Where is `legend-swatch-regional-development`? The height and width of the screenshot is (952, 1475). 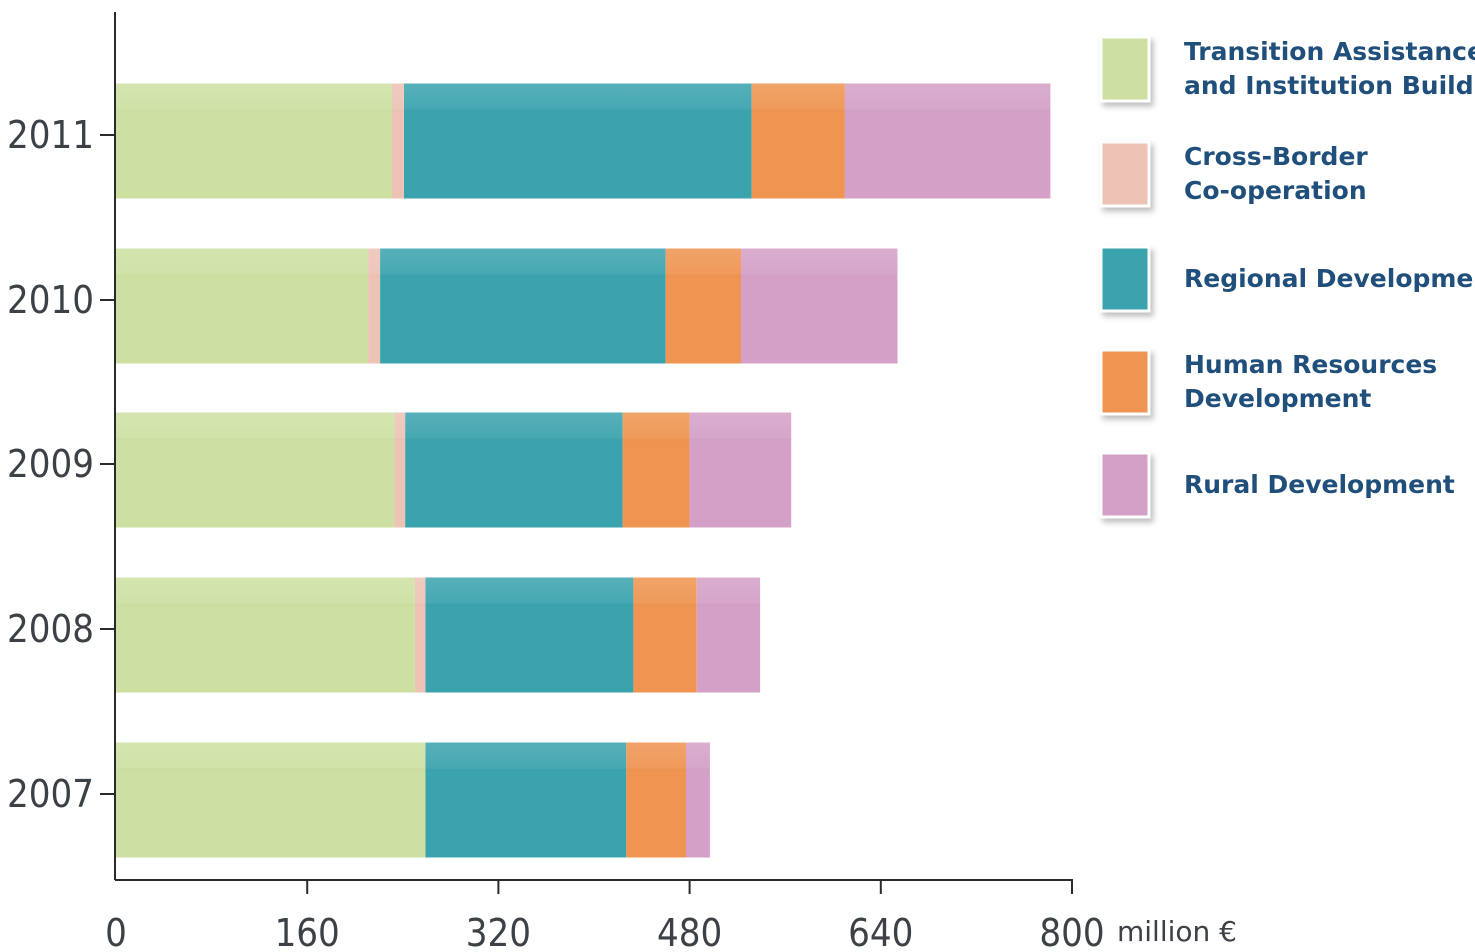 legend-swatch-regional-development is located at coordinates (1125, 279).